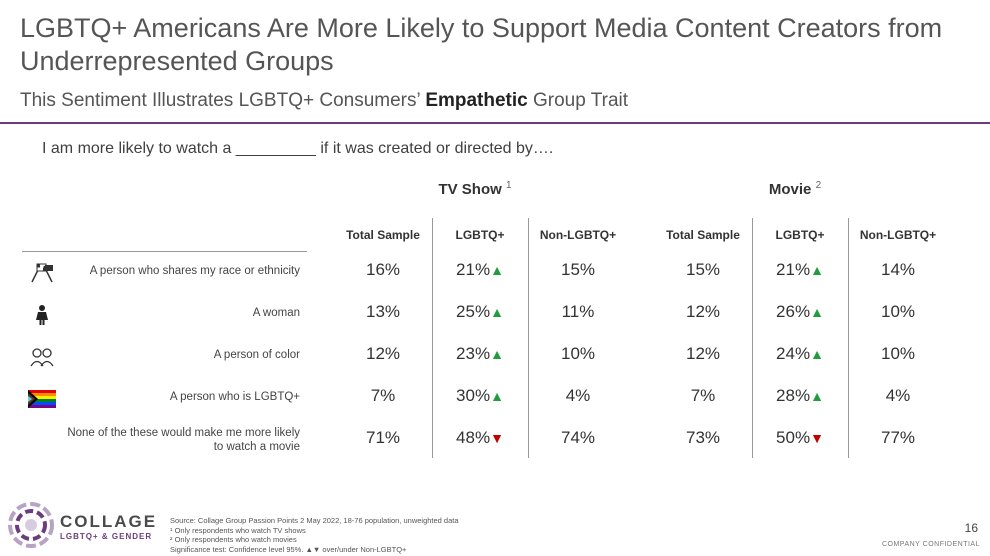 This screenshot has width=990, height=556. Describe the element at coordinates (578, 311) in the screenshot. I see `table-cell: 11%` at that location.